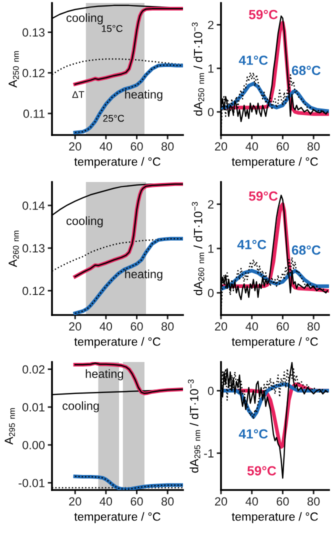  What do you see at coordinates (198, 249) in the screenshot?
I see `y-axis-title: dA$_{260 nm}$ / dT·10$^{−3}$` at bounding box center [198, 249].